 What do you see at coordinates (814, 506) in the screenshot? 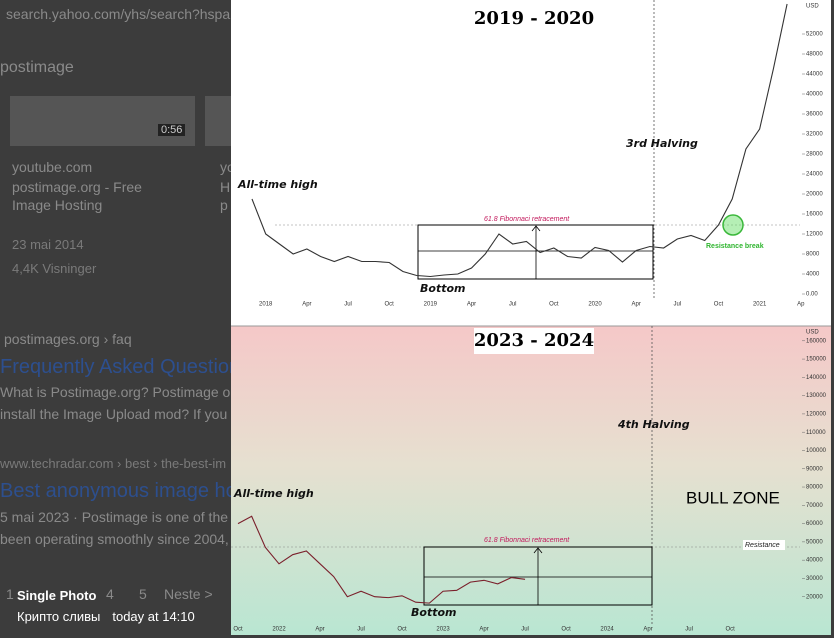
I see `y-tick-label: 70000` at bounding box center [814, 506].